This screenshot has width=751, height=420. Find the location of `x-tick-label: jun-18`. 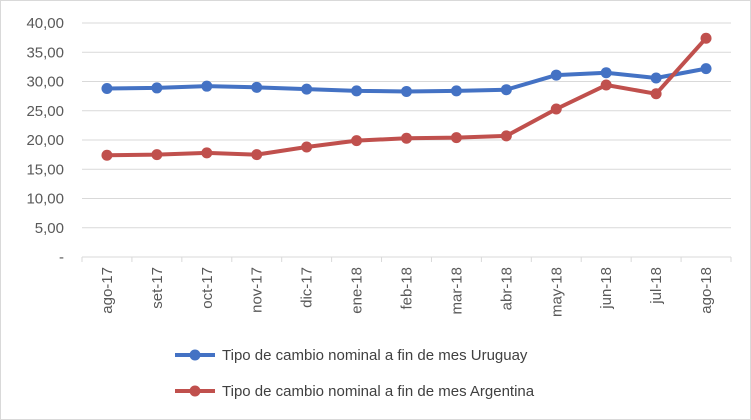

x-tick-label: jun-18 is located at coordinates (606, 288).